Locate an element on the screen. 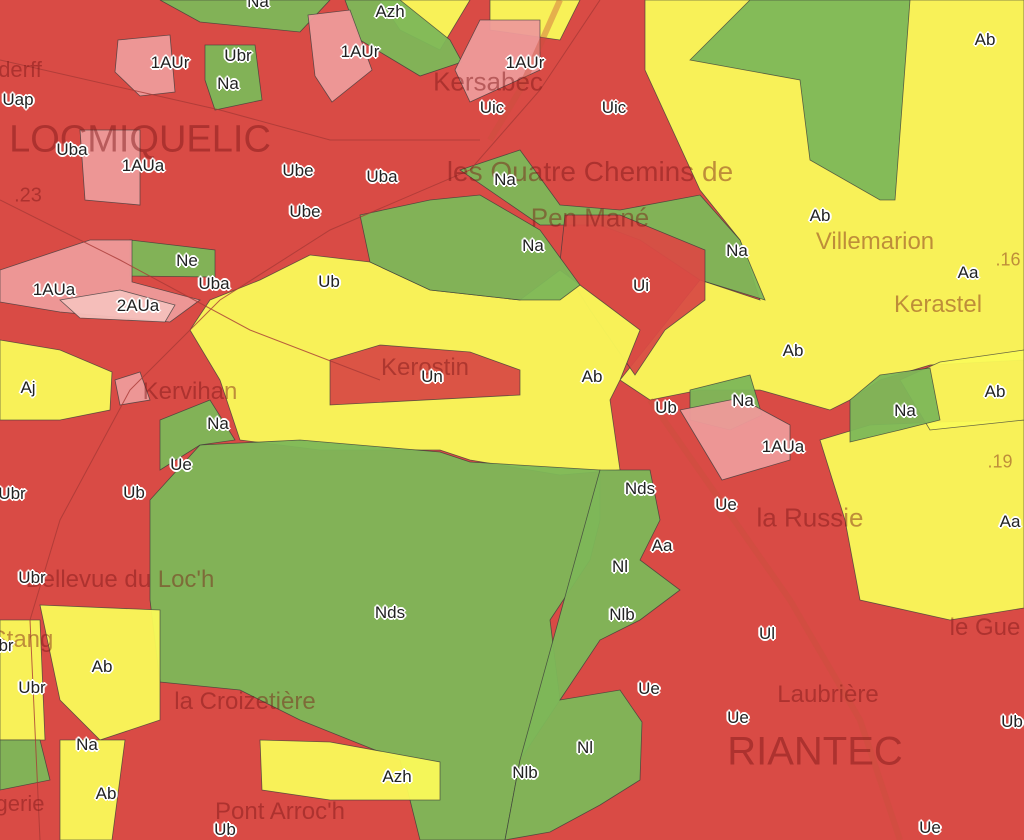  zone-label: Ne is located at coordinates (187, 260).